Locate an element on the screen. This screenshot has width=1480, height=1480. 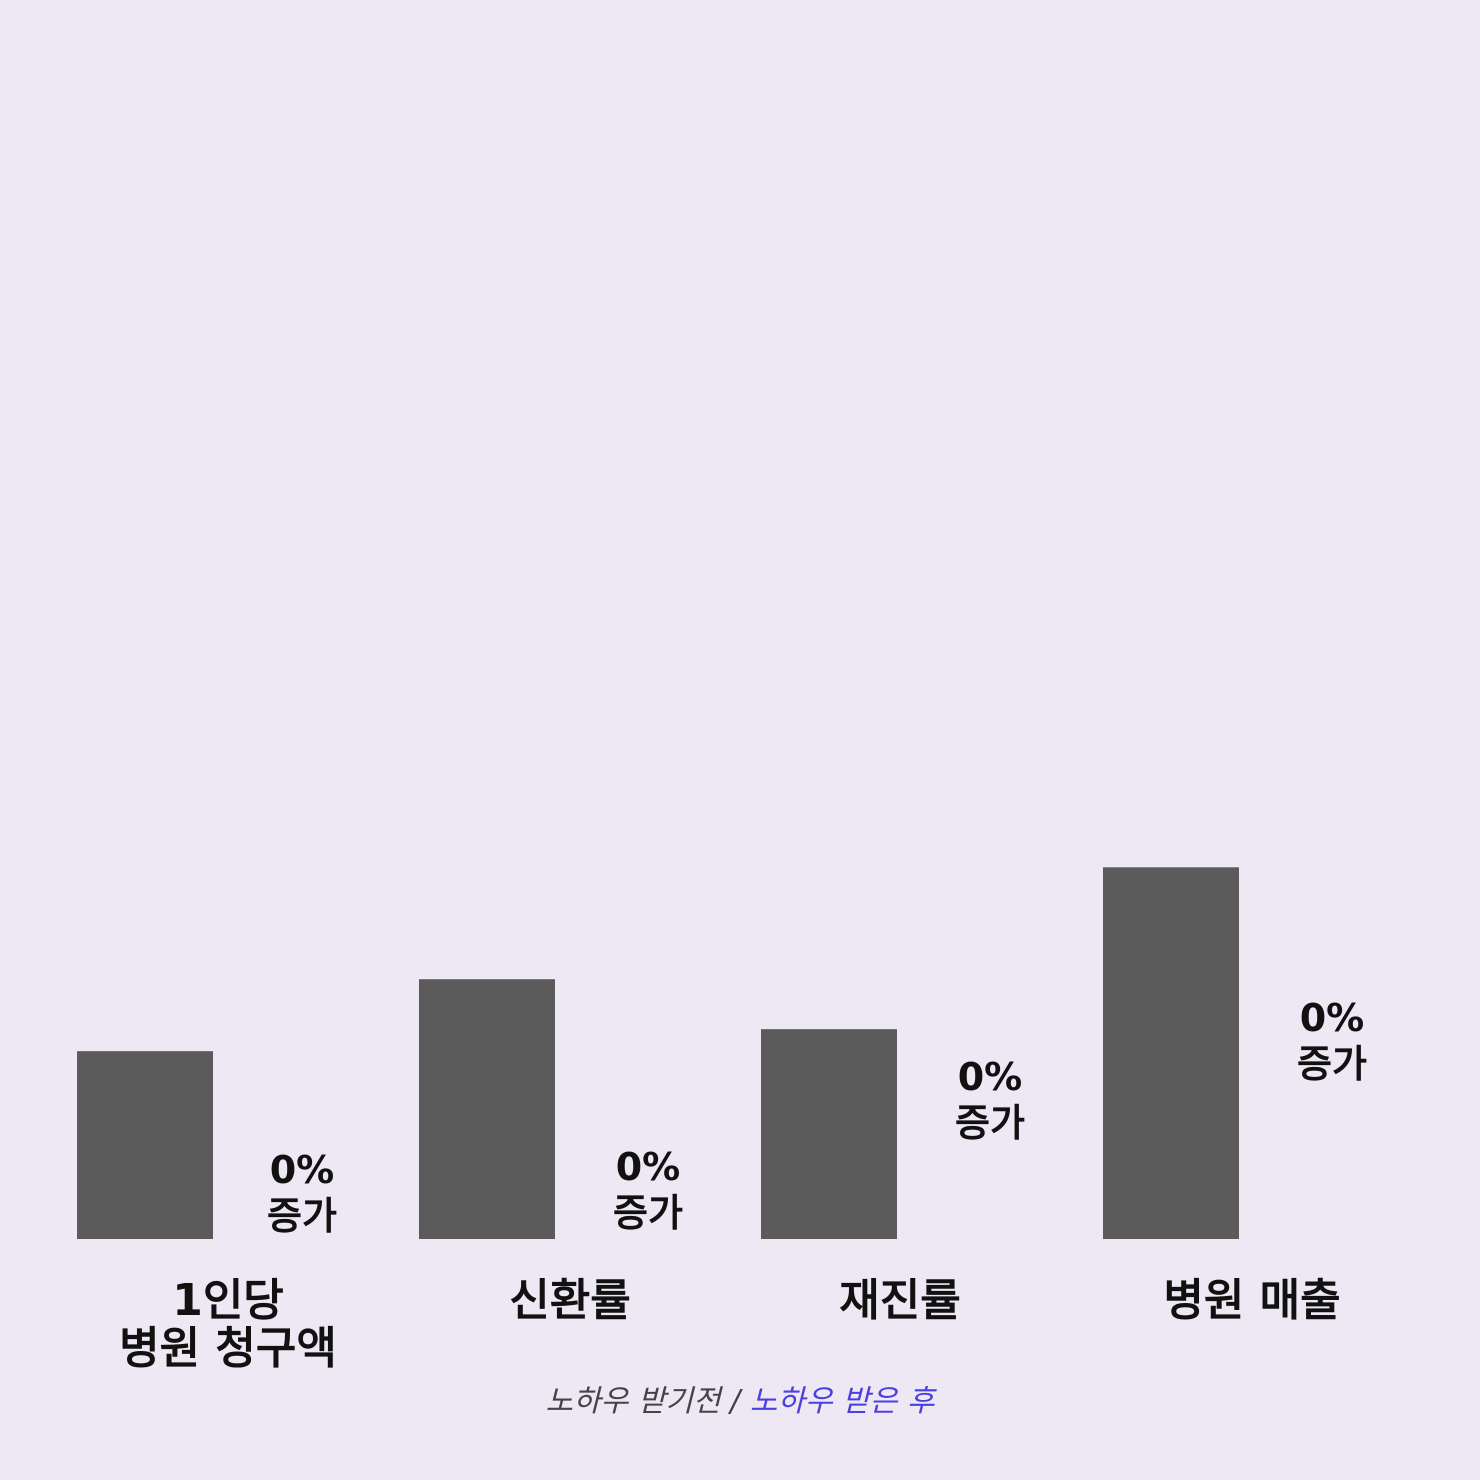
category-label-1-line-2: 병원 청구액 is located at coordinates (228, 1348).